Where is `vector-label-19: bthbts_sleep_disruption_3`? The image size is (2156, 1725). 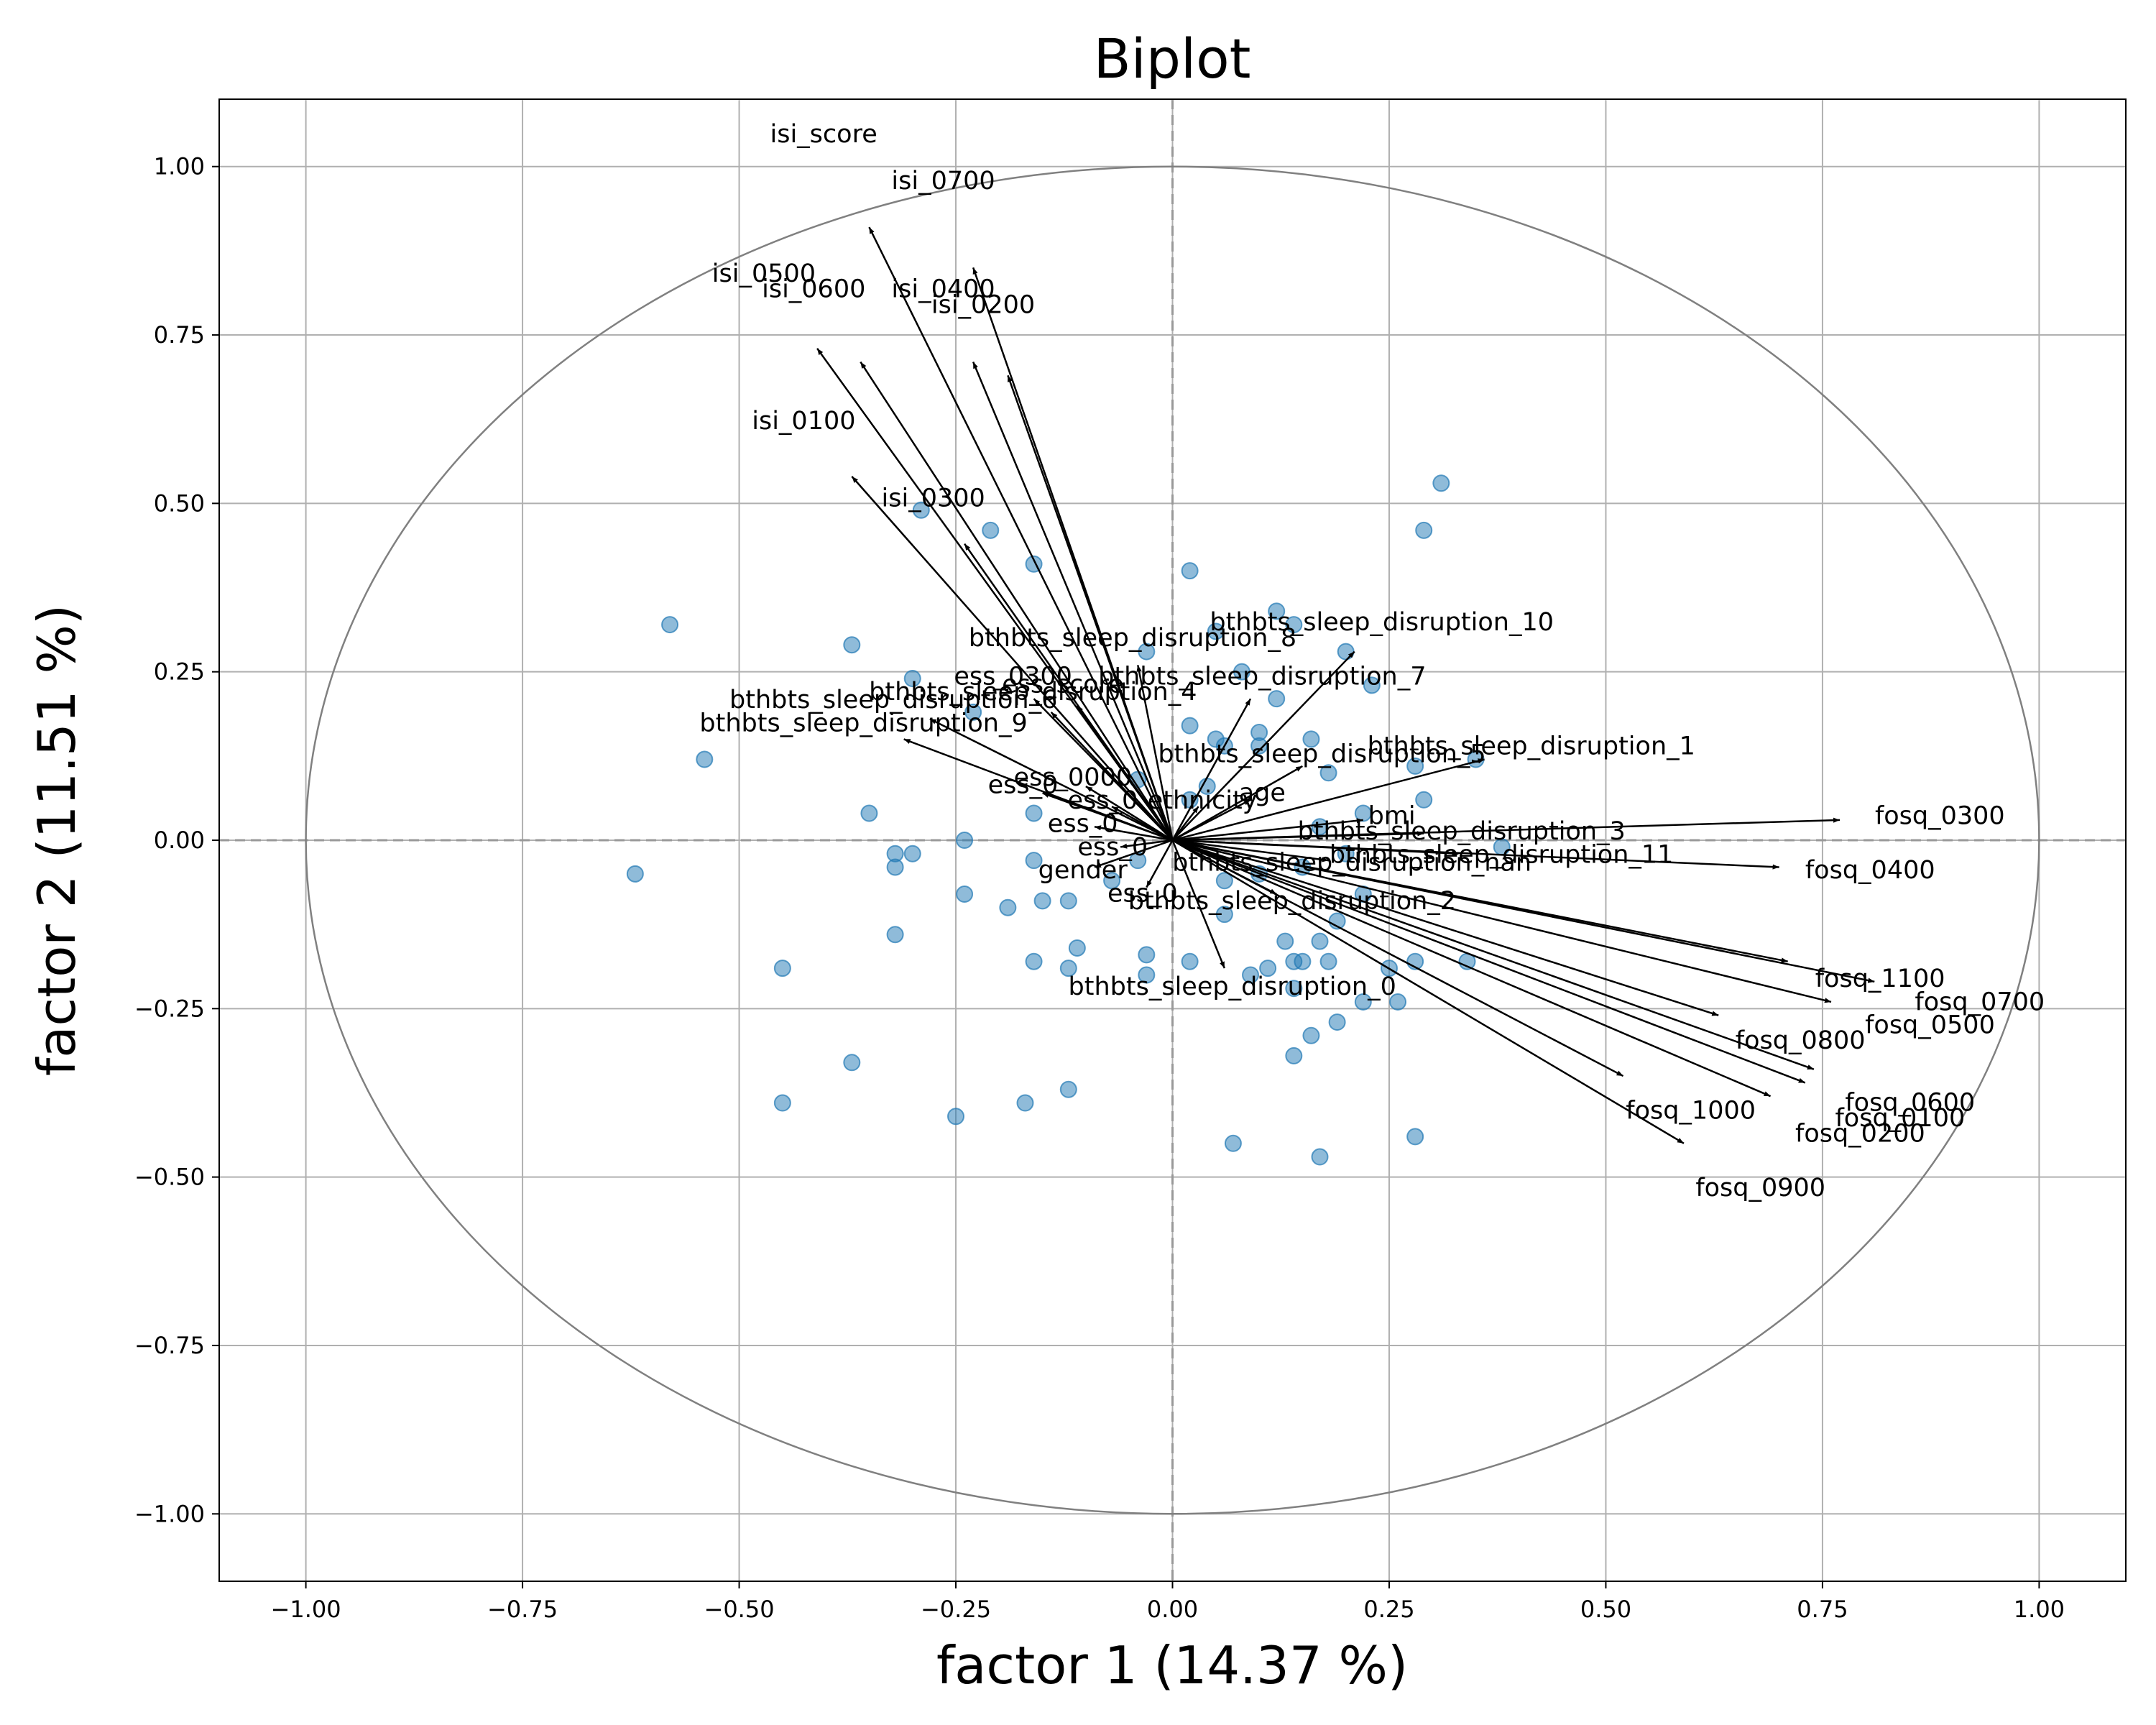
vector-label-19: bthbts_sleep_disruption_3 is located at coordinates (1462, 831).